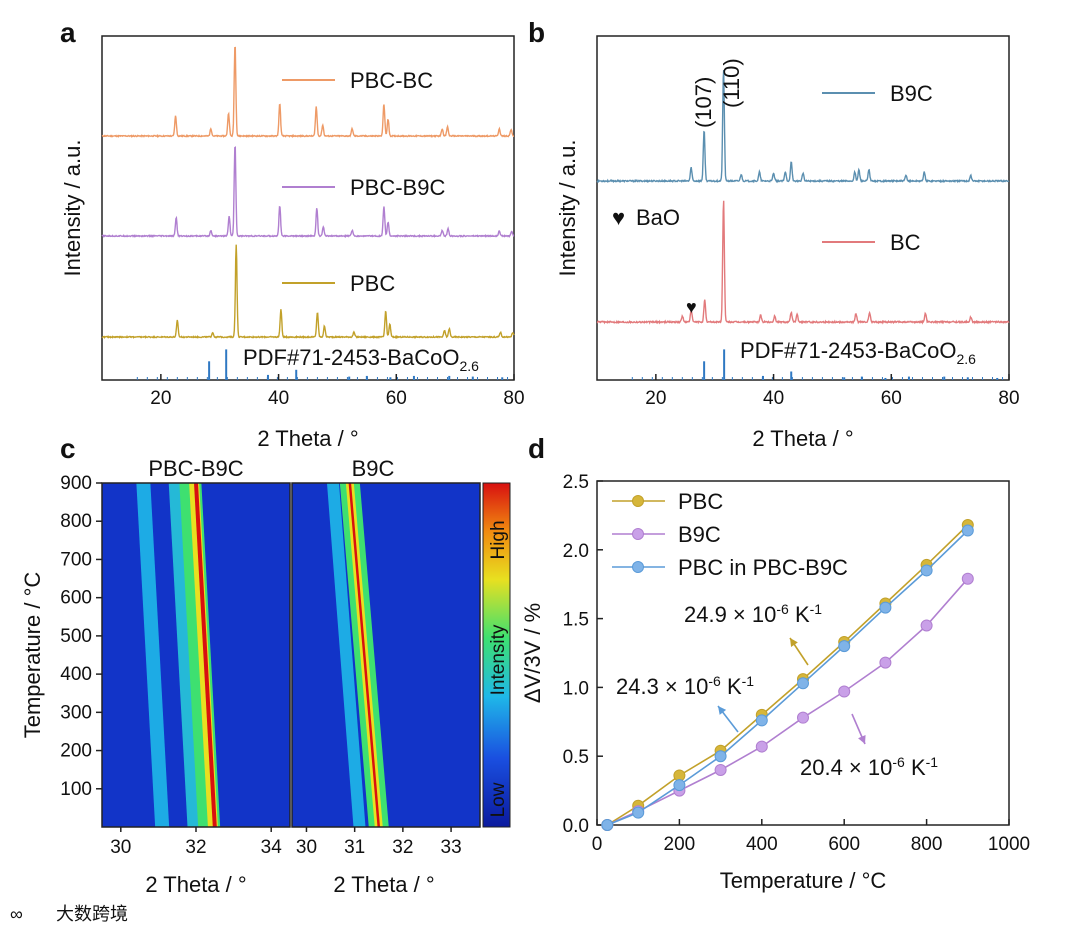  I want to click on y-tick-label: 1.0, so click(576, 688).